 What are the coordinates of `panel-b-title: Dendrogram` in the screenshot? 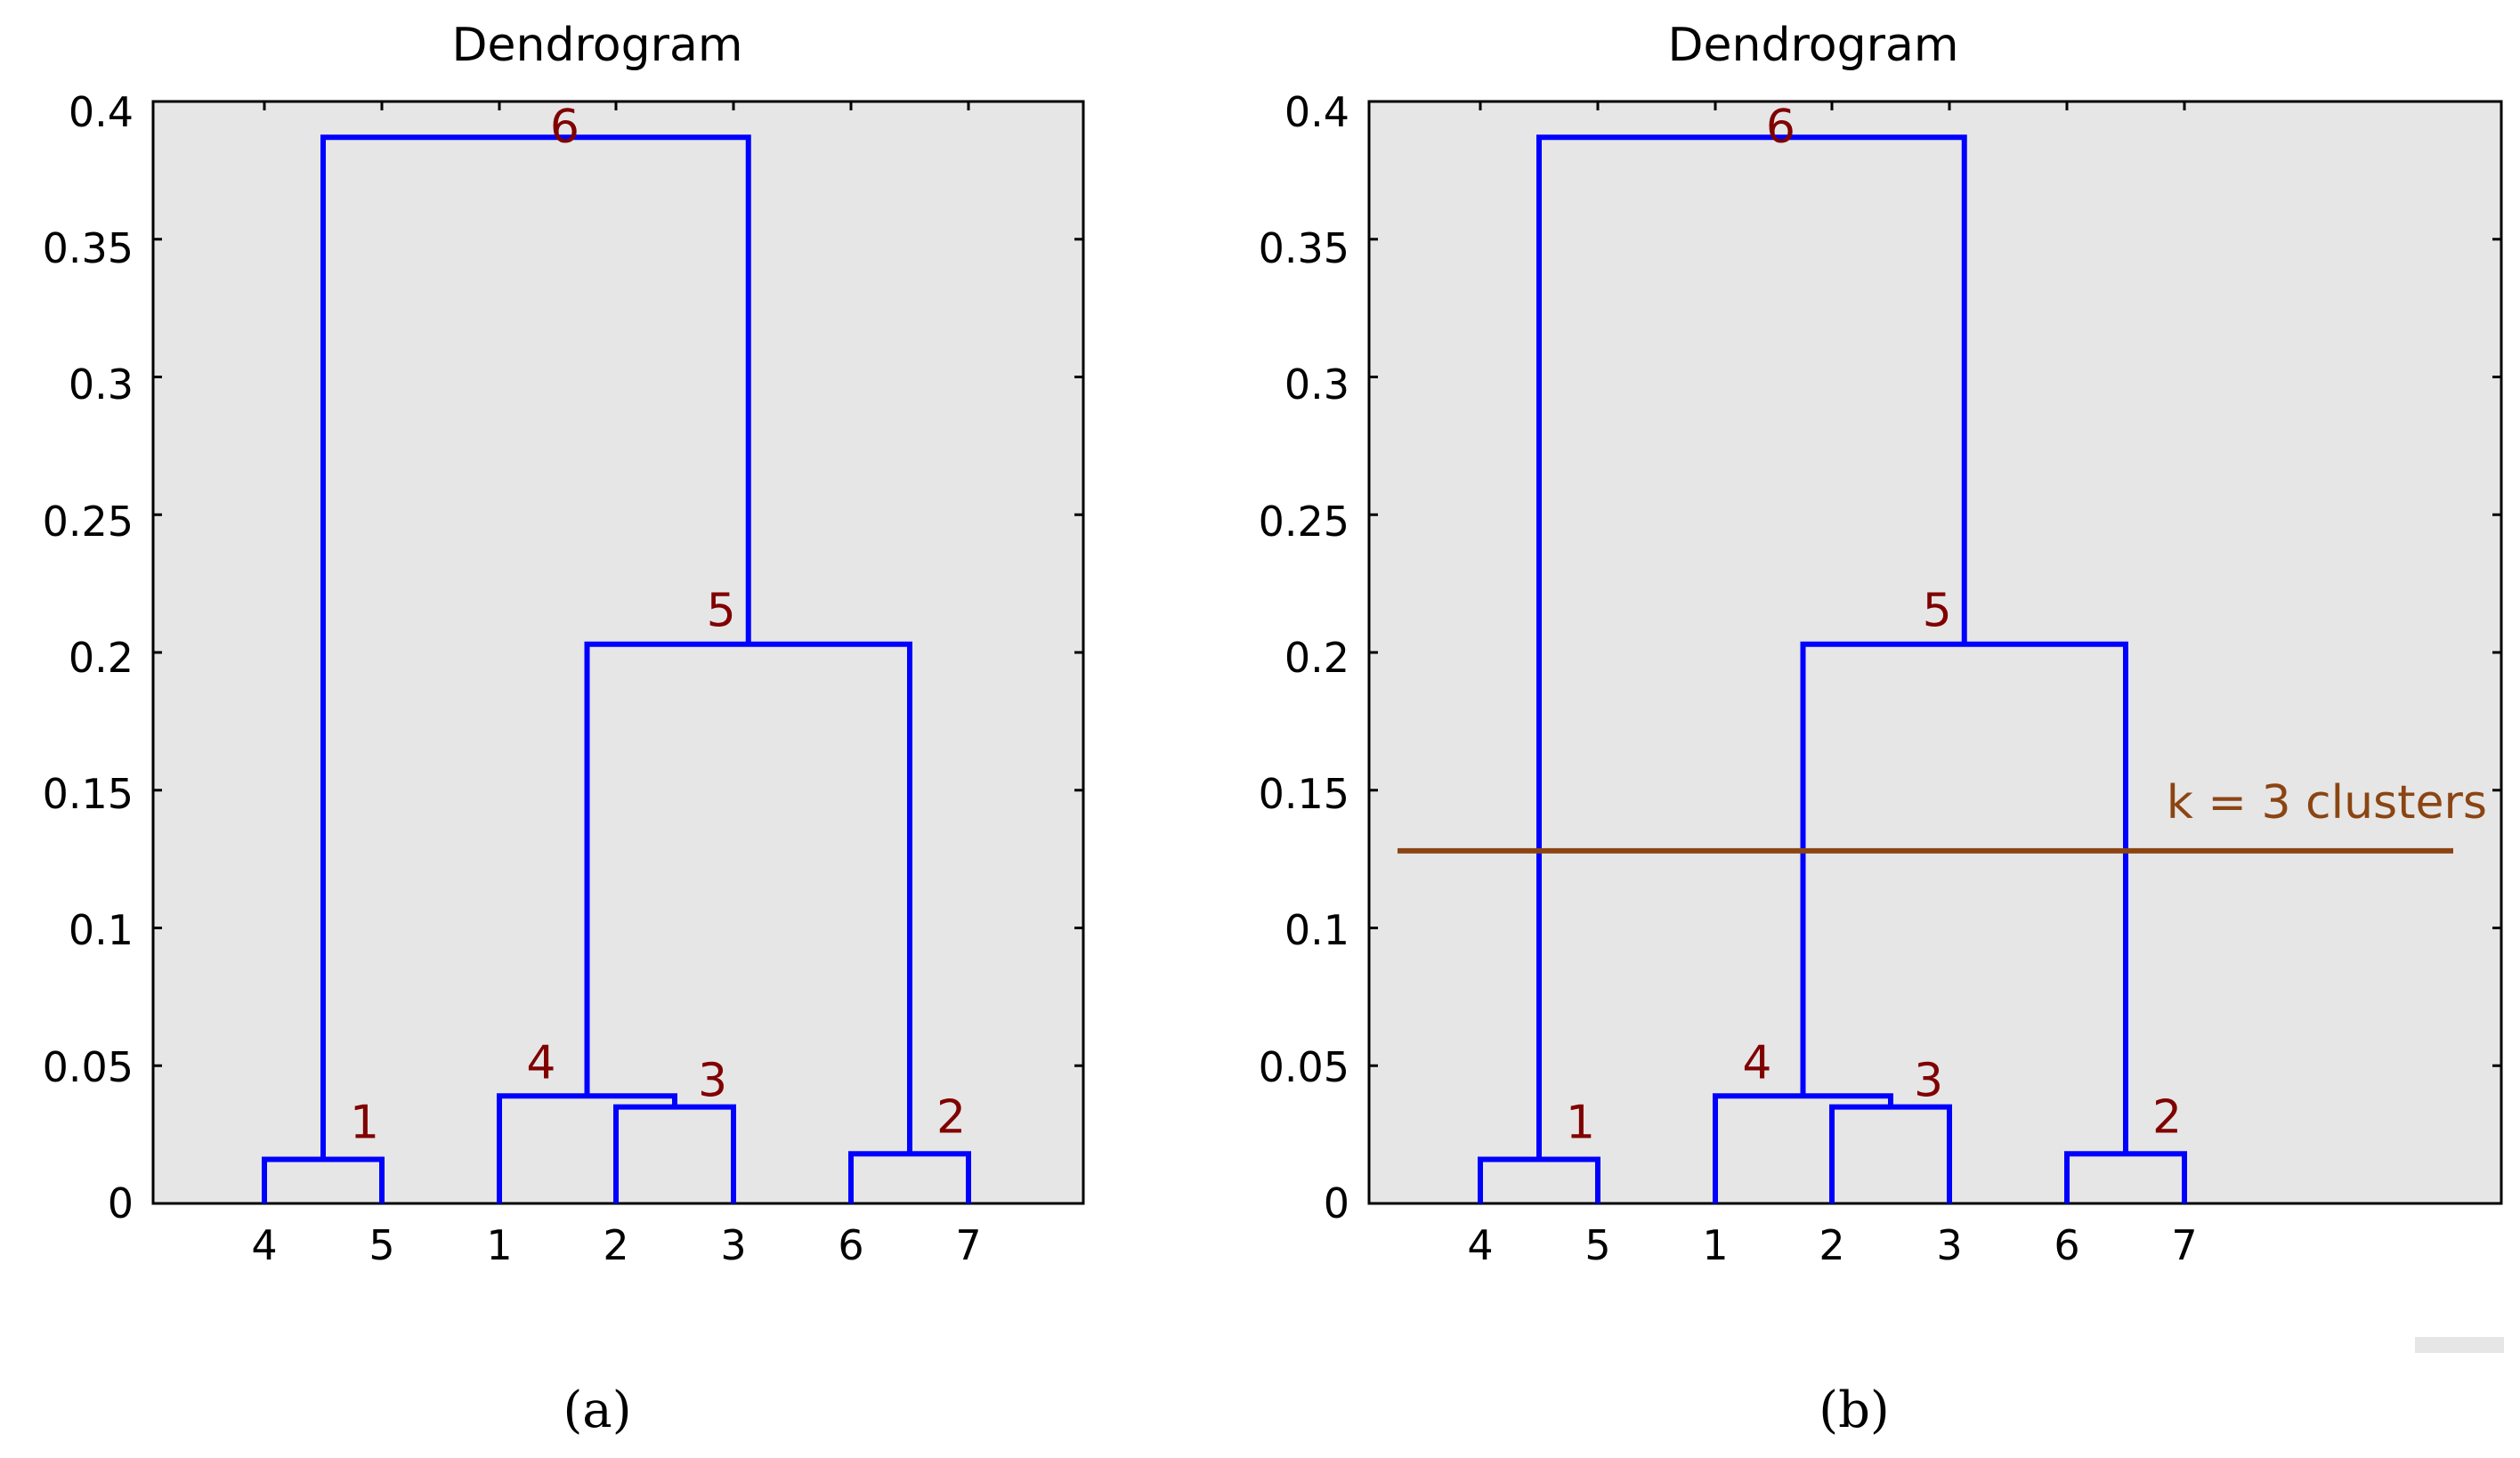 It's located at (1813, 46).